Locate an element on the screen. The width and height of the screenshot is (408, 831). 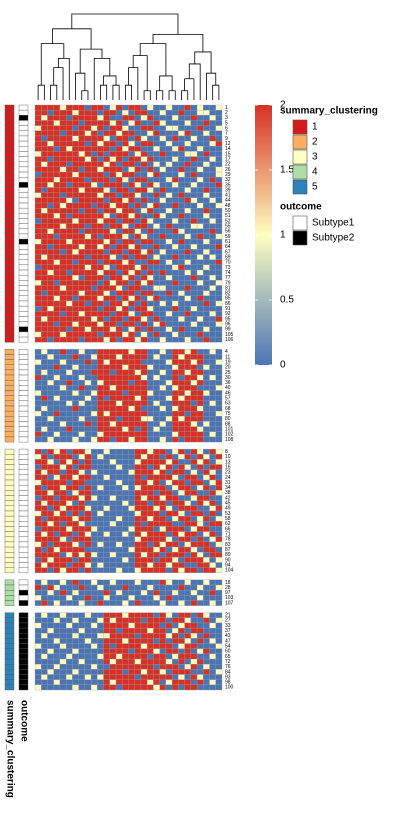
row-label: 29 is located at coordinates (228, 175).